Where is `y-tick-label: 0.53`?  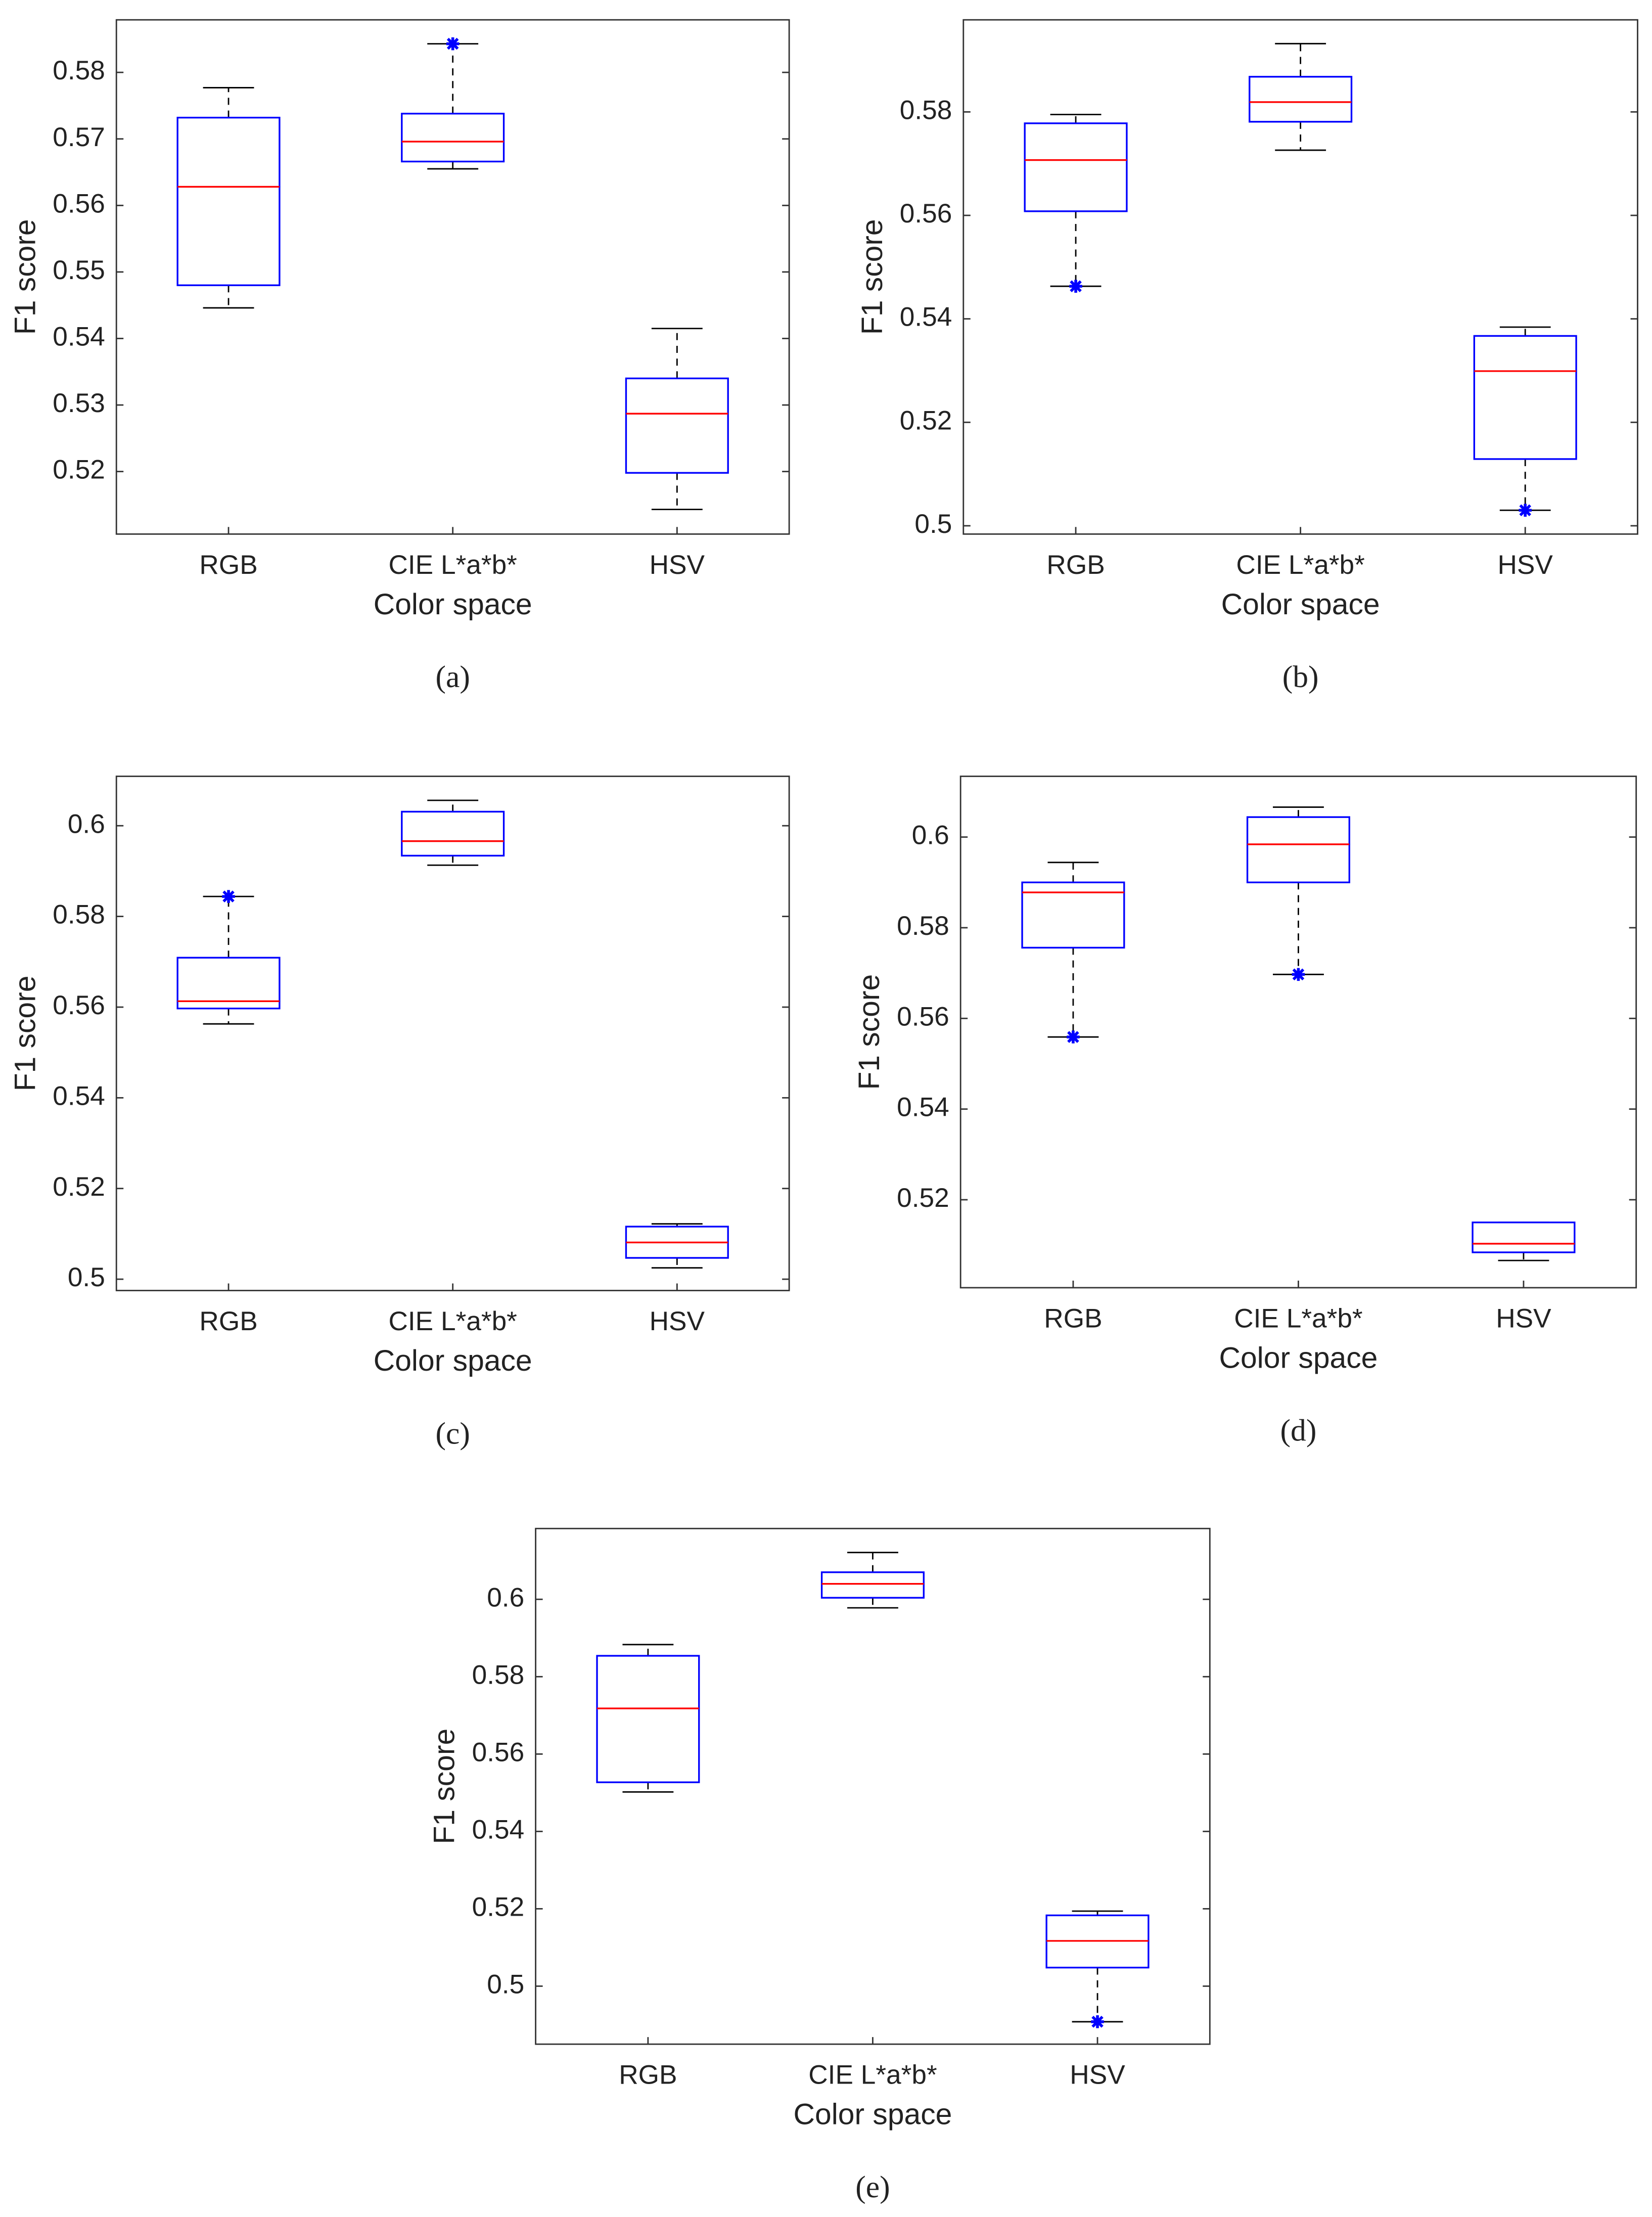 y-tick-label: 0.53 is located at coordinates (79, 403).